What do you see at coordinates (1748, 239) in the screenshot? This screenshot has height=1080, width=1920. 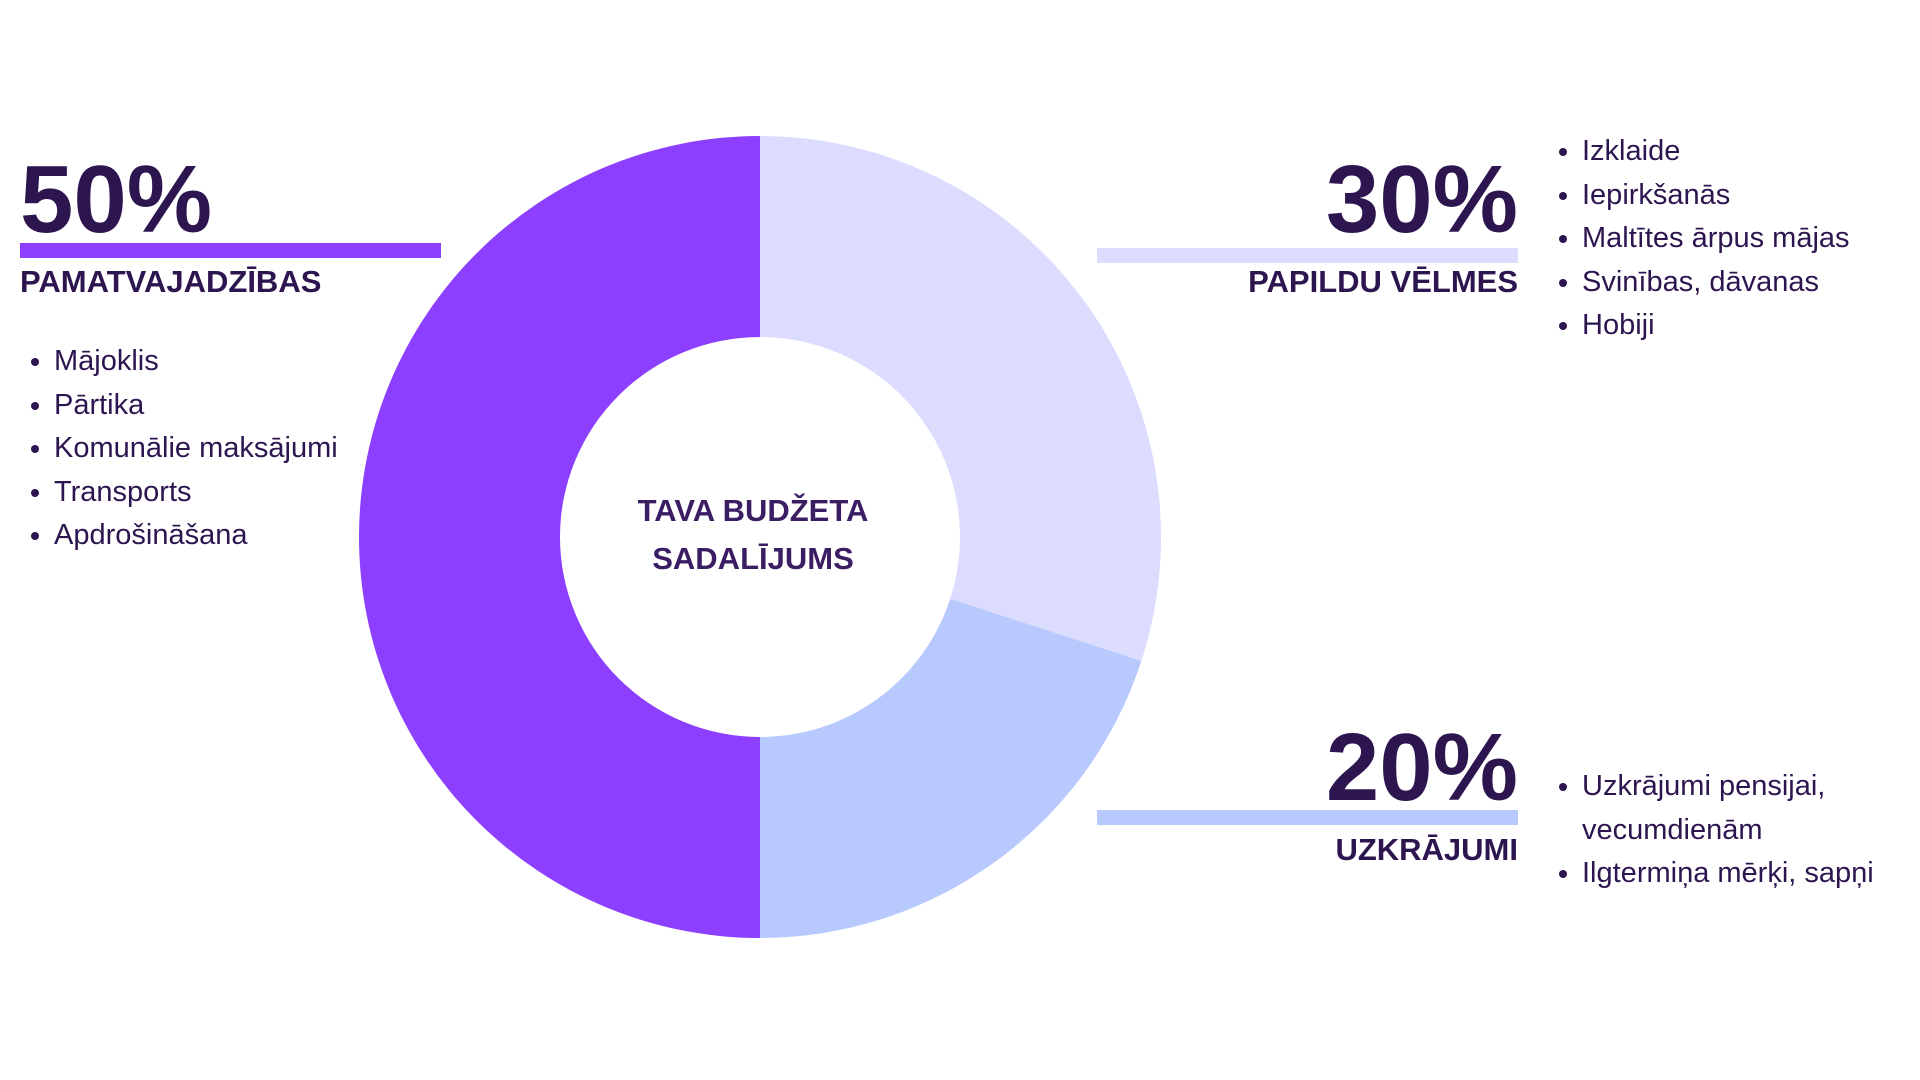 I see `list-item: Maltītes ārpus mājas` at bounding box center [1748, 239].